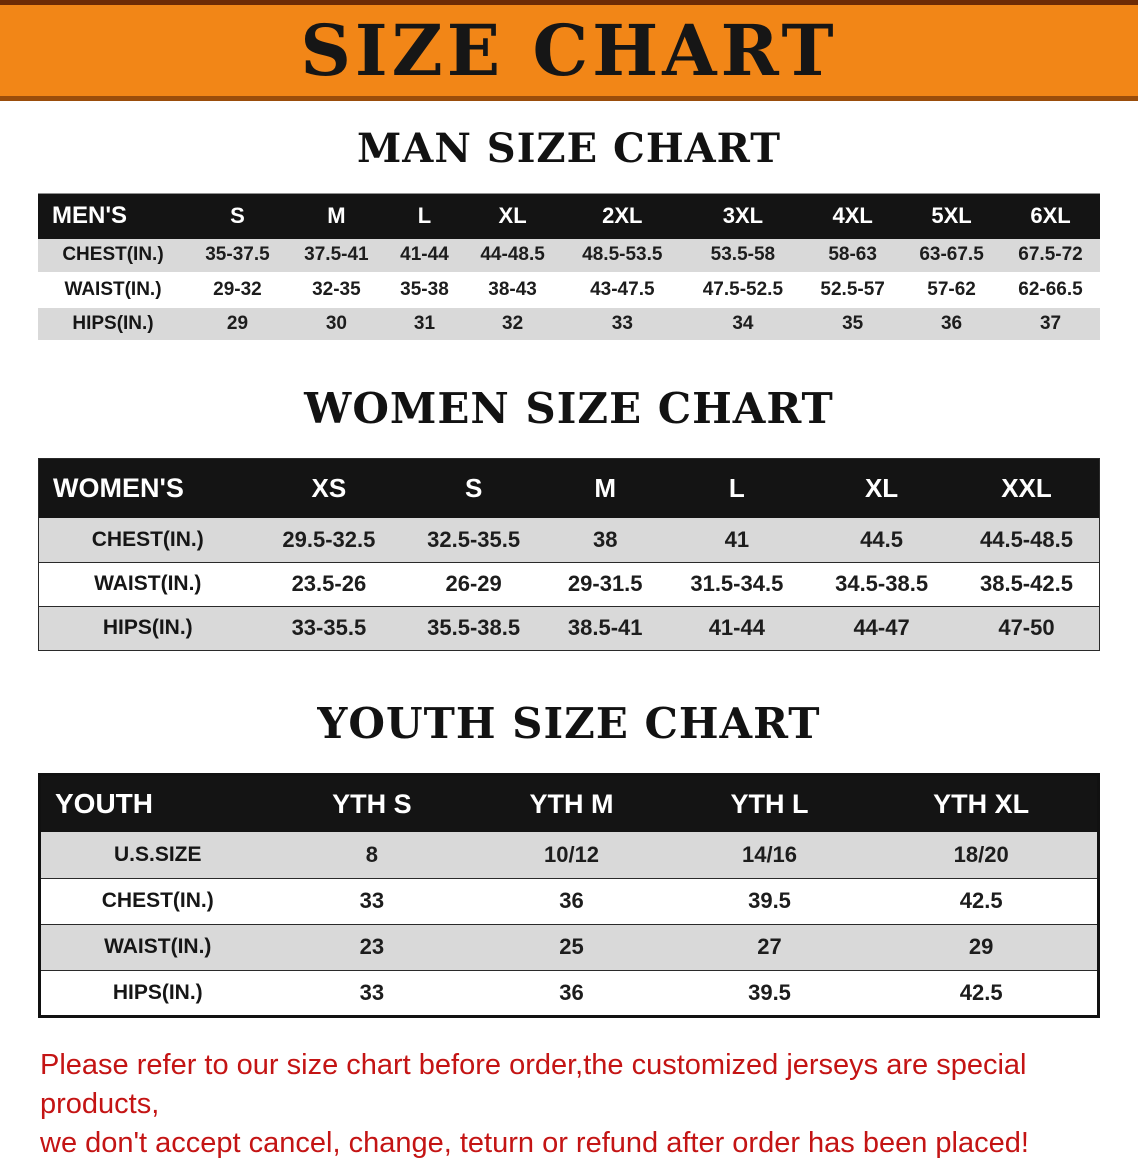  What do you see at coordinates (571, 947) in the screenshot?
I see `size-value-cell: 25` at bounding box center [571, 947].